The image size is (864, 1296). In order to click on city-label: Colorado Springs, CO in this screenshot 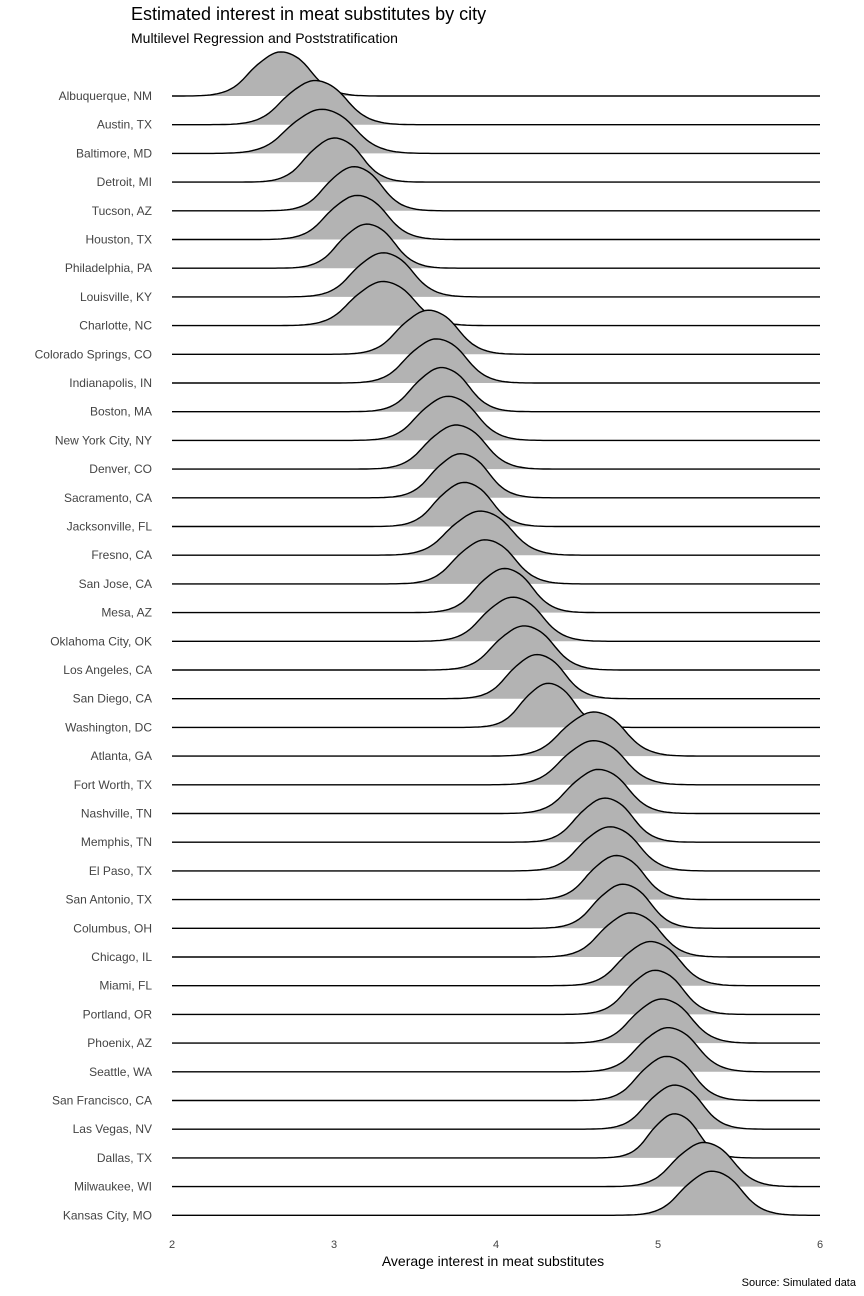, I will do `click(93, 354)`.